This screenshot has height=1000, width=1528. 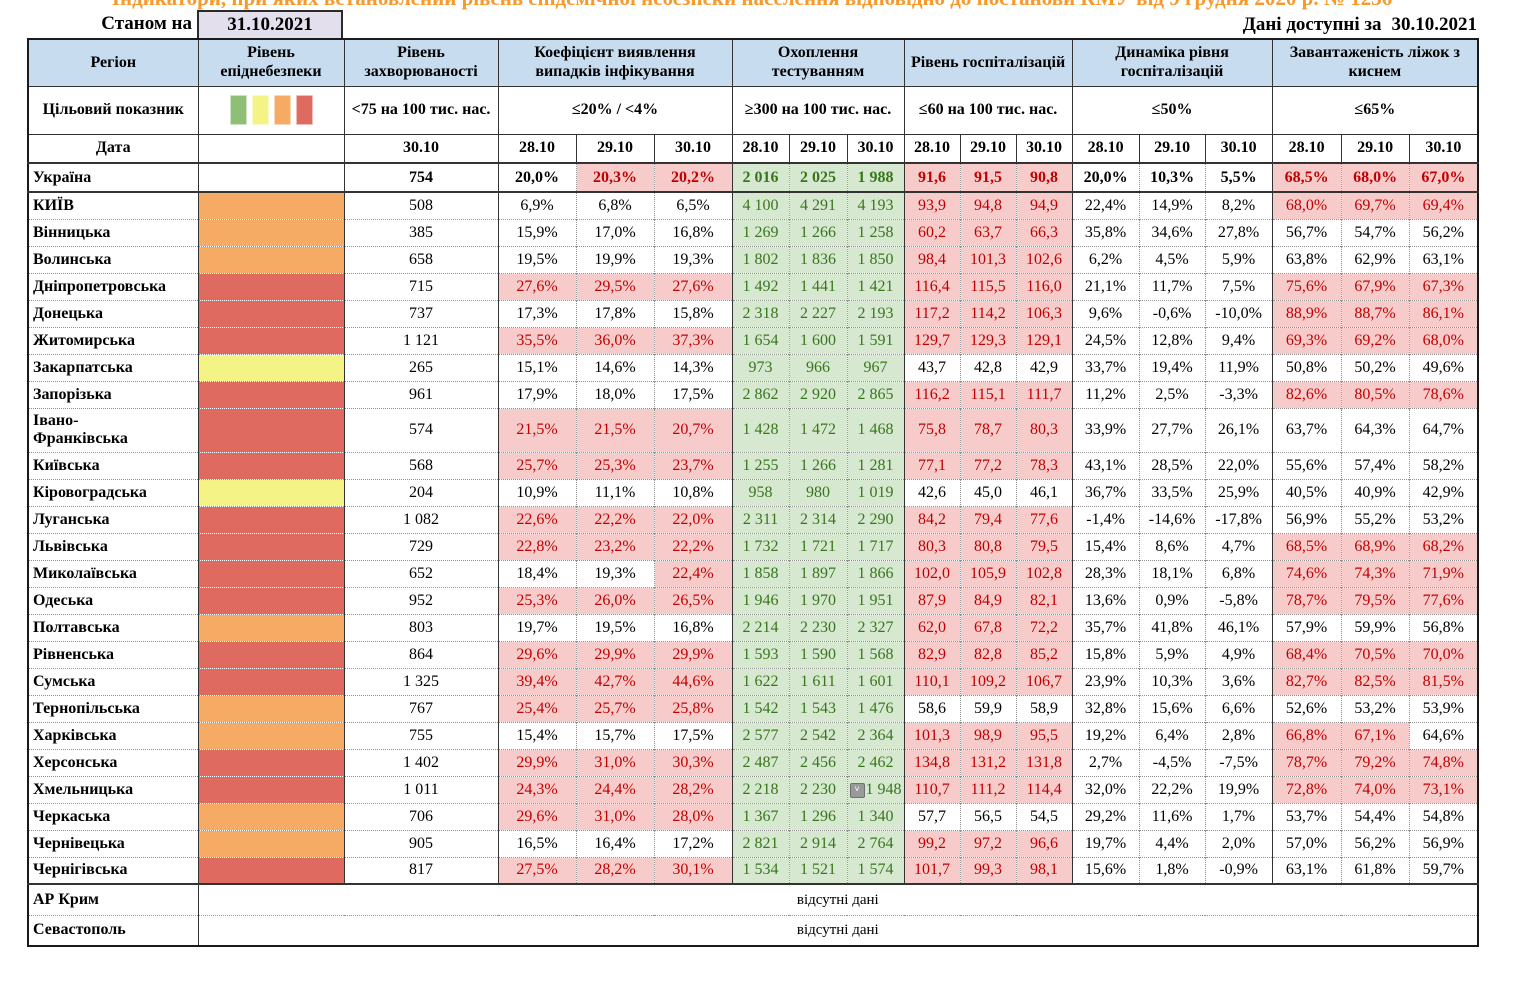 I want to click on testing-value: 1 611, so click(x=818, y=681).